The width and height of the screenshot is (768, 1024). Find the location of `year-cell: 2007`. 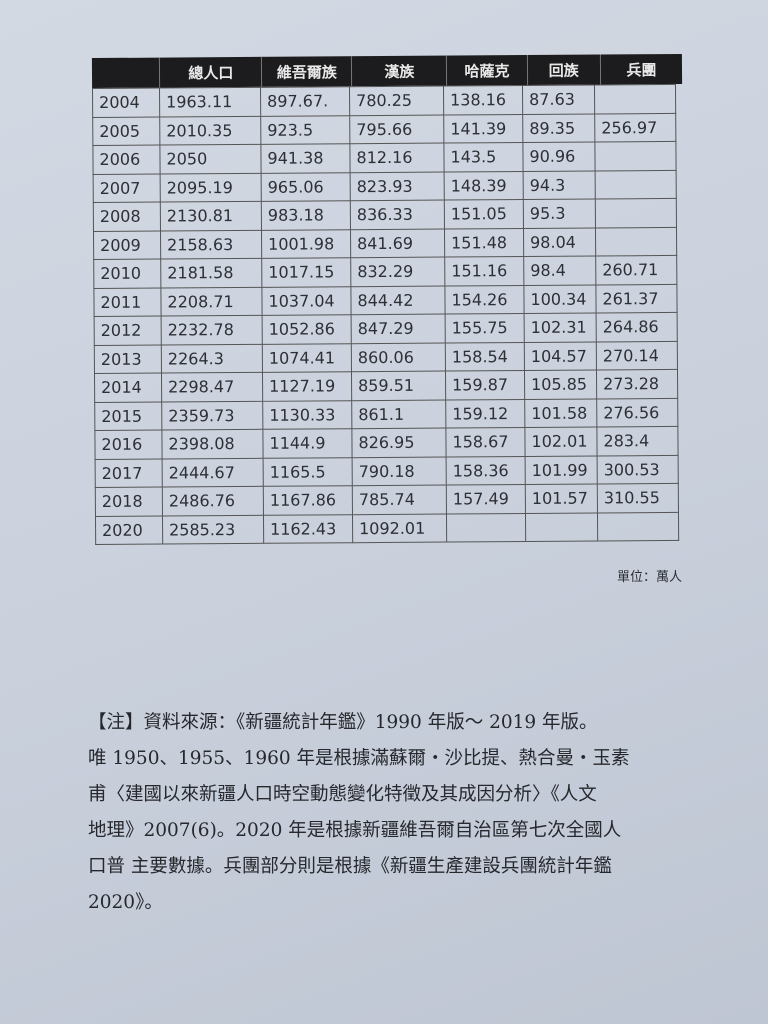

year-cell: 2007 is located at coordinates (127, 188).